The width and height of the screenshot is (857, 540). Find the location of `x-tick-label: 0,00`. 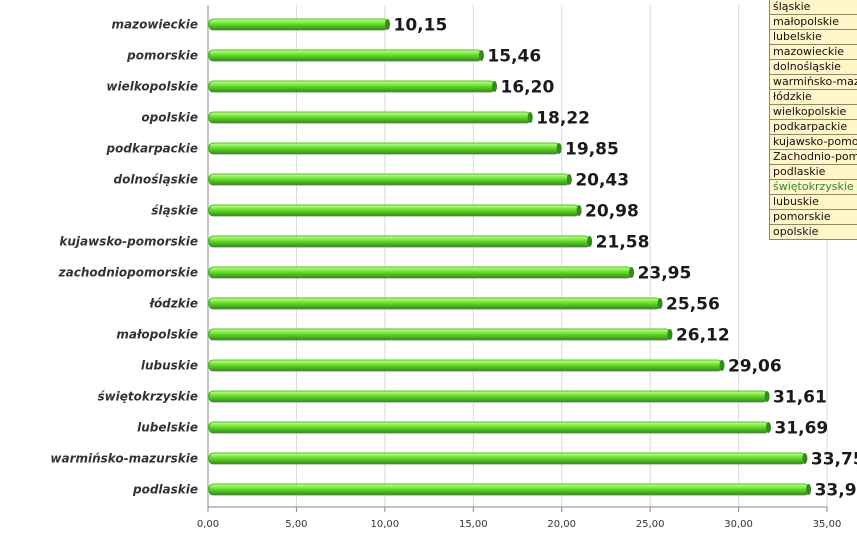

x-tick-label: 0,00 is located at coordinates (208, 524).